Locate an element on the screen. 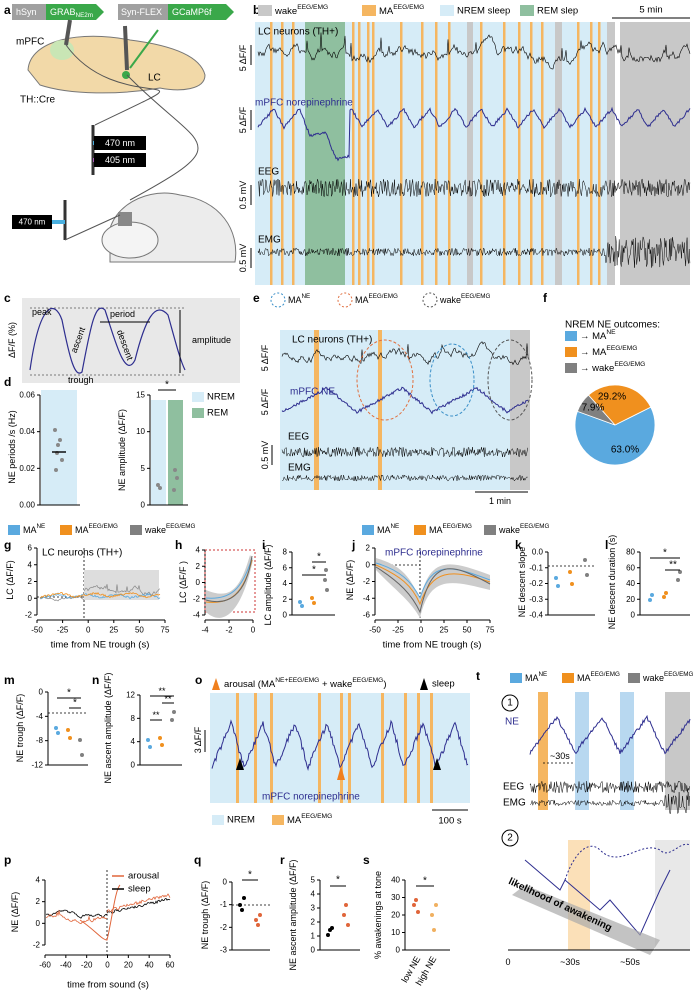 The image size is (696, 999). legend-label: MANE is located at coordinates (536, 677).